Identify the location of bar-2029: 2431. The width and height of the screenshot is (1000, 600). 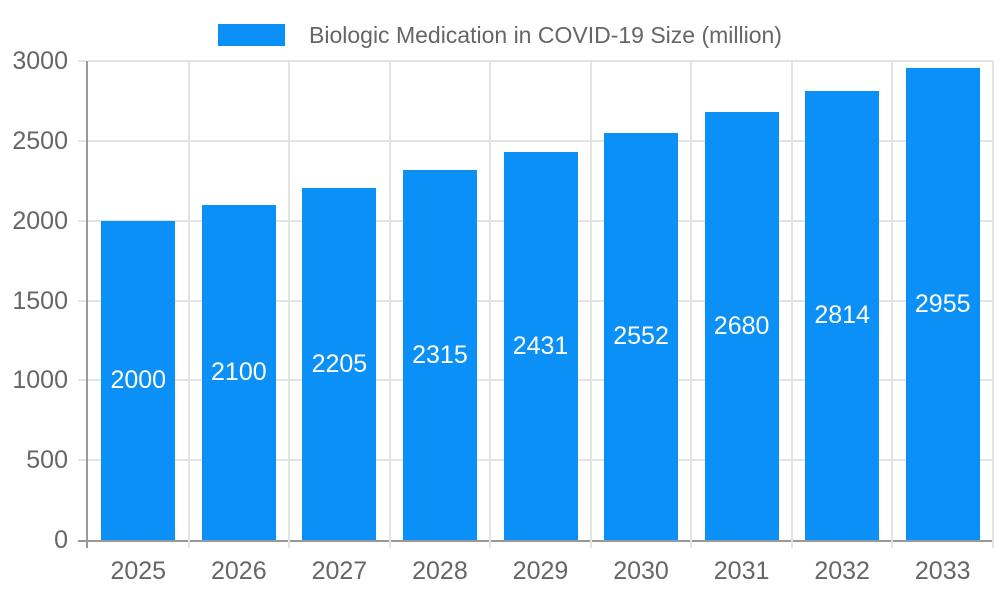
(540, 345).